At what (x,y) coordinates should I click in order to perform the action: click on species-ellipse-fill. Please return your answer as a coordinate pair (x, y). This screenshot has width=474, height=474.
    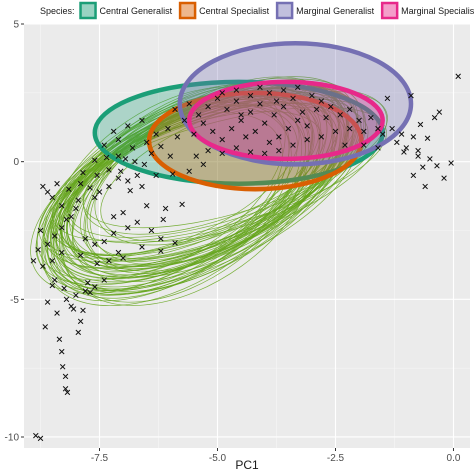
    Looking at the image, I should click on (295, 104).